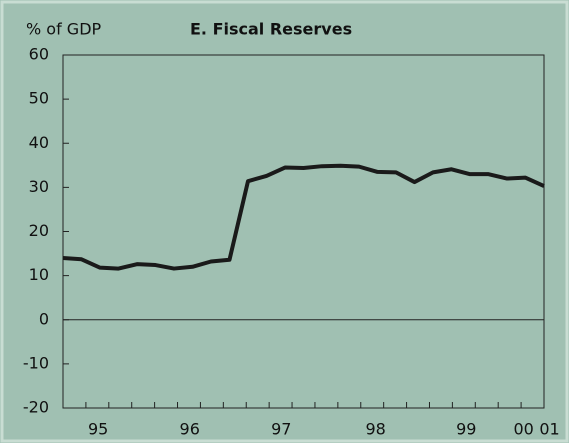  What do you see at coordinates (36, 407) in the screenshot?
I see `y-tick-label: -20` at bounding box center [36, 407].